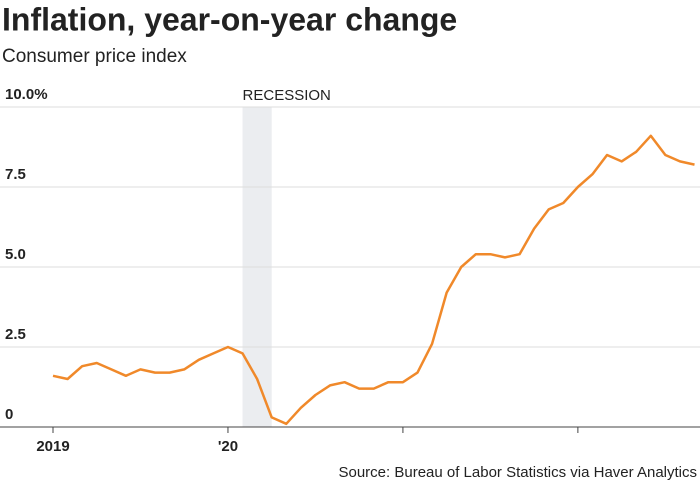 This screenshot has width=700, height=490. I want to click on y-tick-label: 10.0%, so click(26, 94).